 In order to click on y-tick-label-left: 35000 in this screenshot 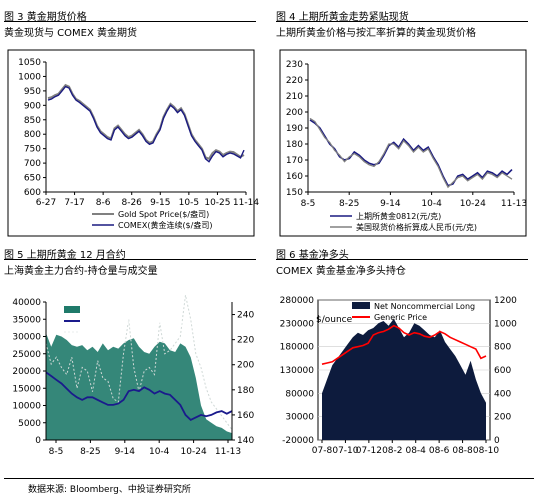, I will do `click(26, 320)`.